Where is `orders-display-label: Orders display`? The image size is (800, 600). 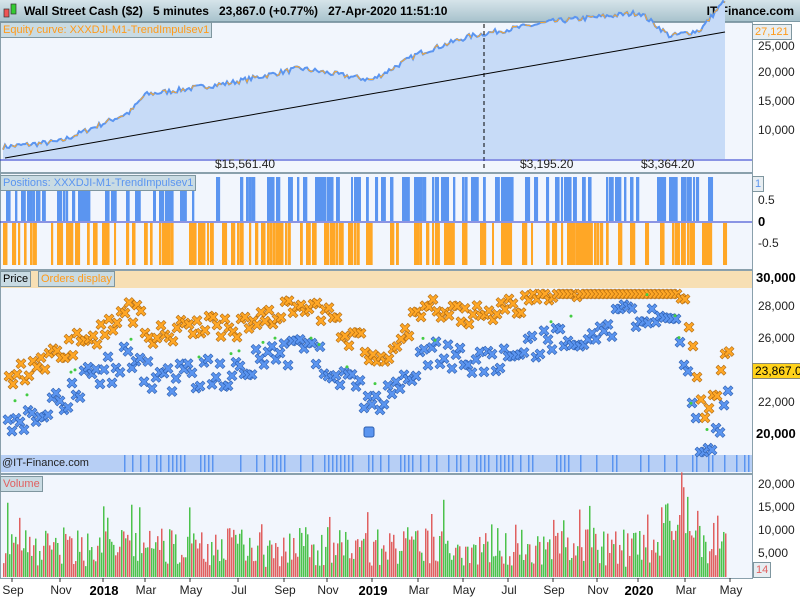
orders-display-label: Orders display is located at coordinates (76, 279).